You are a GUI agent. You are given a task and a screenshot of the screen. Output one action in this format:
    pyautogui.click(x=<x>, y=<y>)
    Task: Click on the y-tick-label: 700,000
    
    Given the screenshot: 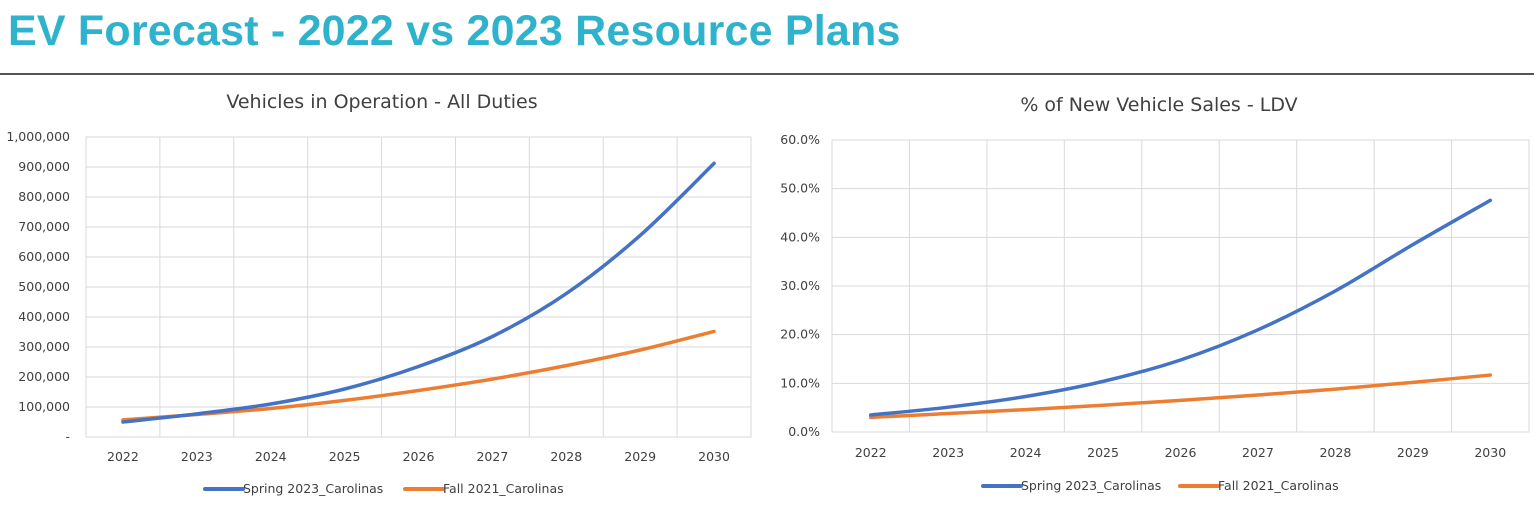 What is the action you would take?
    pyautogui.click(x=44, y=226)
    